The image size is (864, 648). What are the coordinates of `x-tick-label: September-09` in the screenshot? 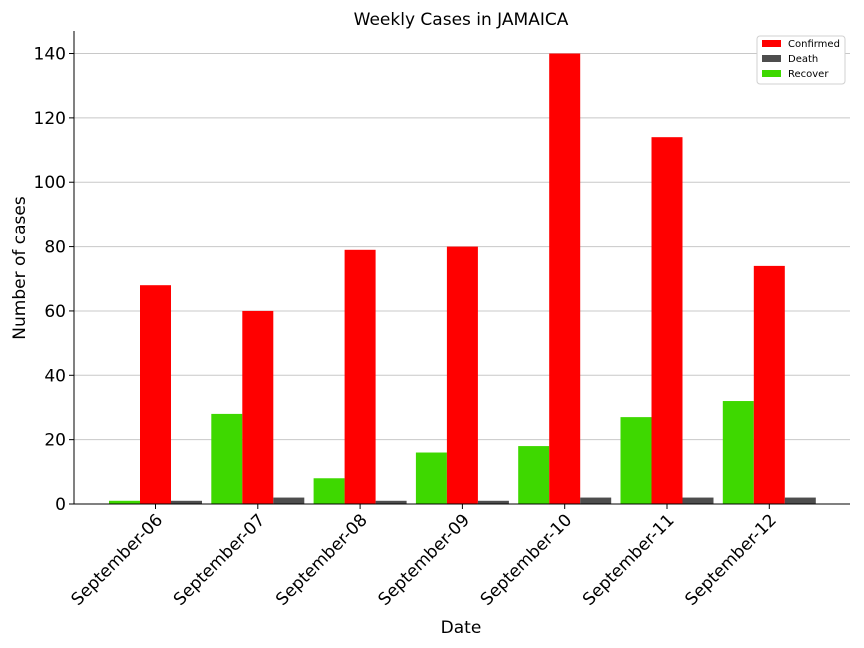 It's located at (423, 559).